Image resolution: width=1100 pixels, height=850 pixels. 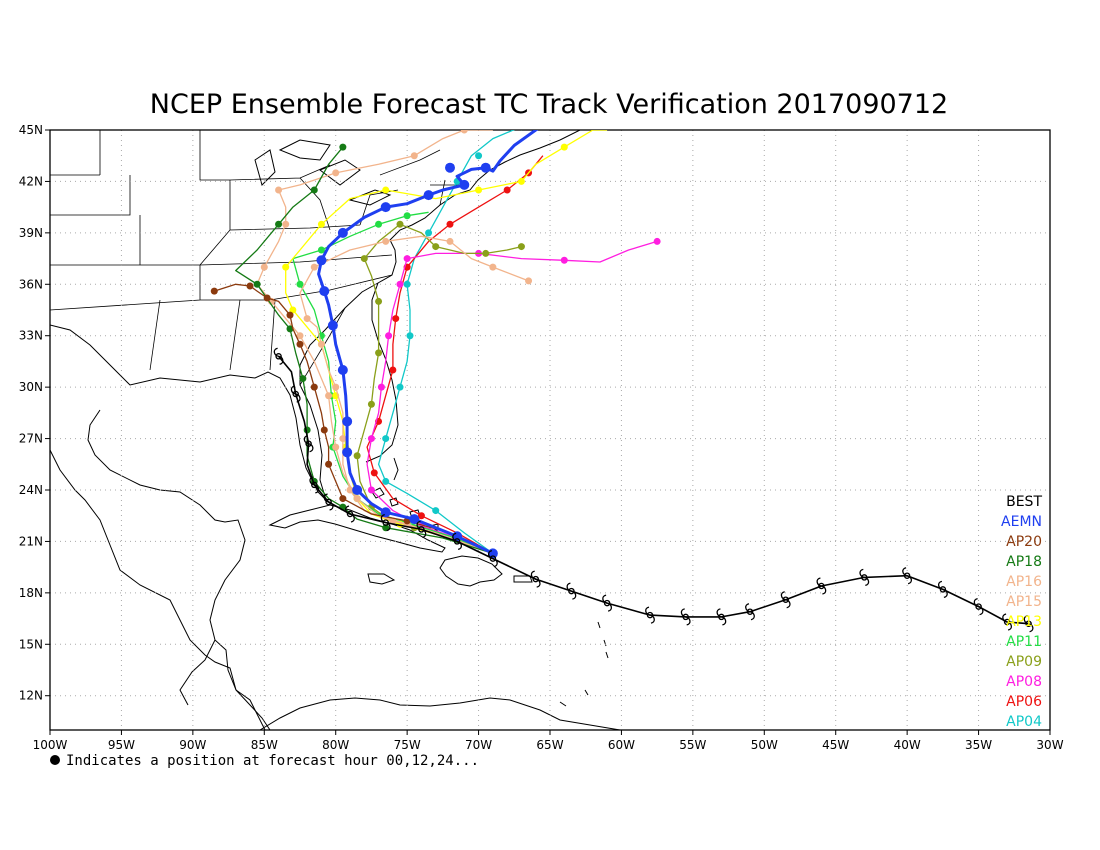 I want to click on state-borders, so click(x=255, y=258).